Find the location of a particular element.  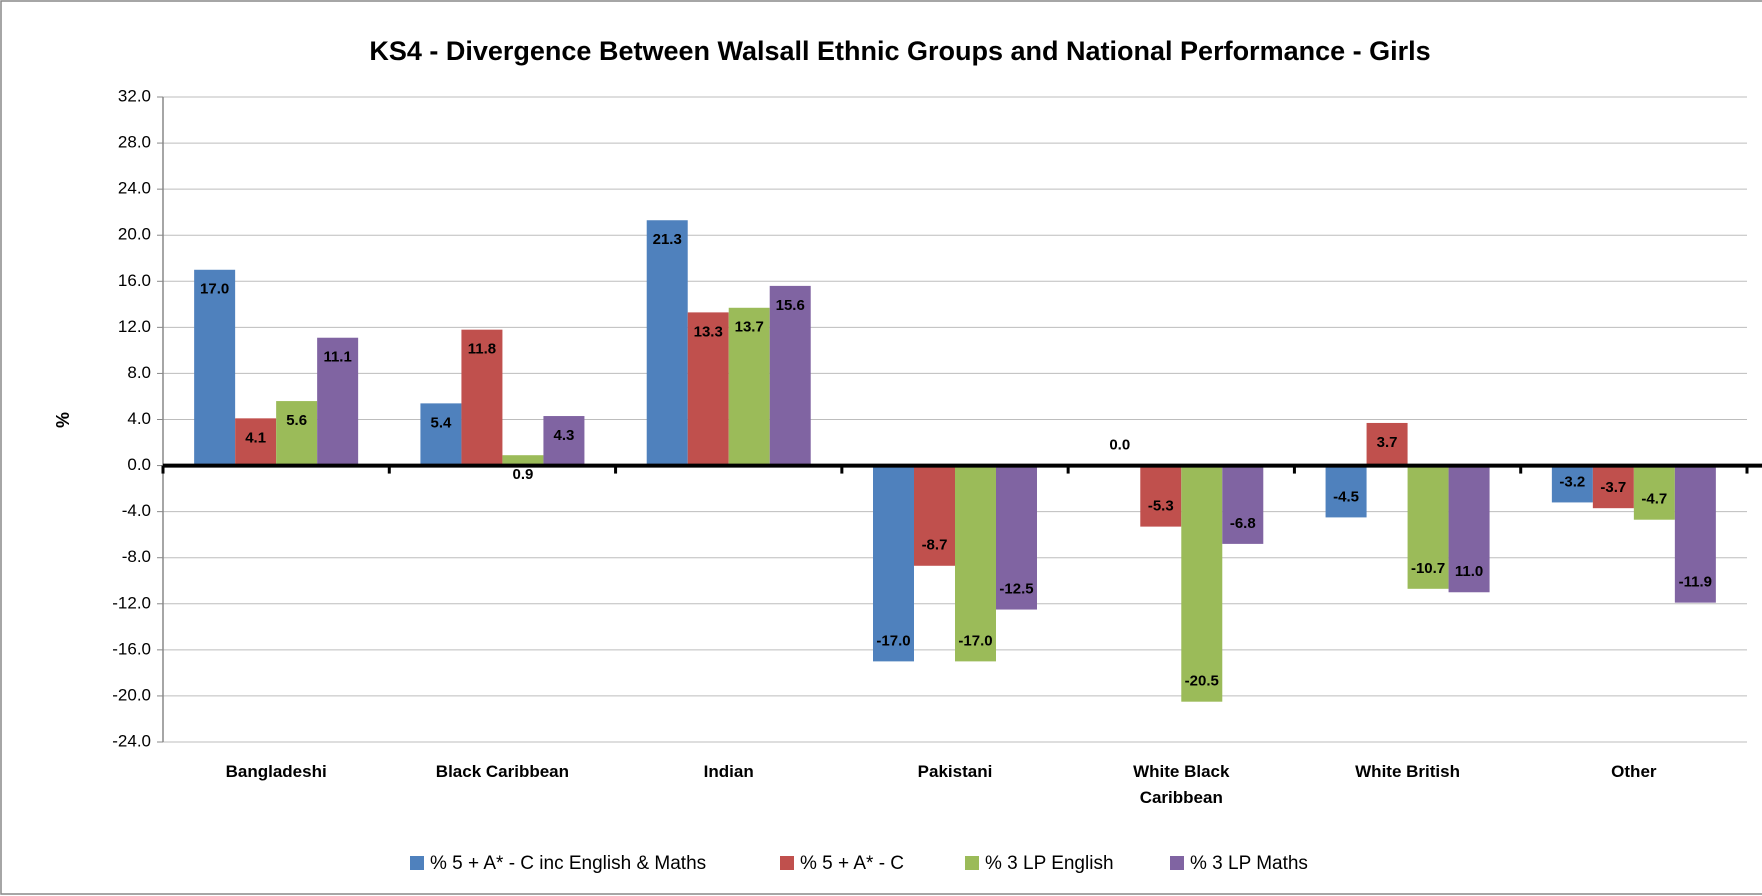

data-label: -5.3 is located at coordinates (1161, 506).